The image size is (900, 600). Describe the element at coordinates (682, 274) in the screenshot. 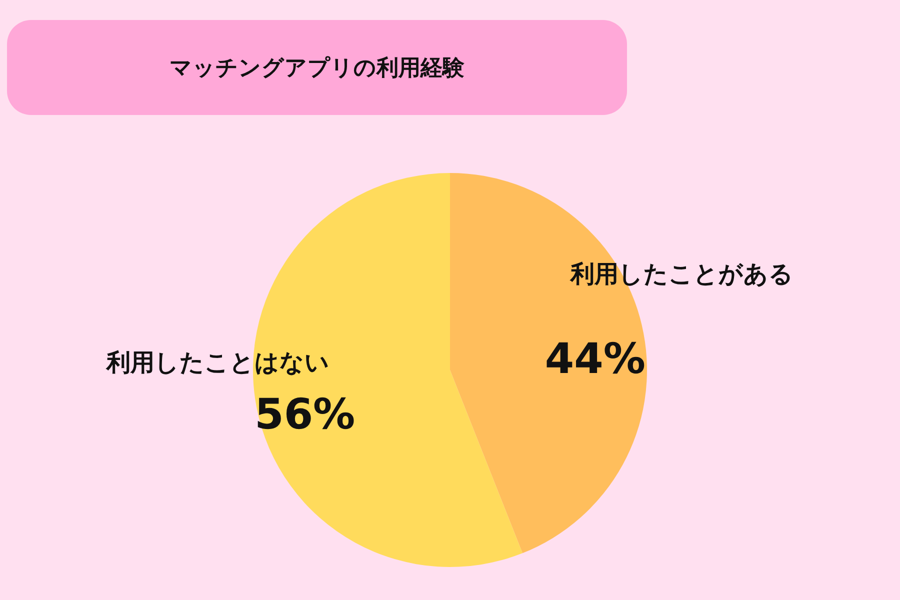

I see `slice-label: 利用したことがある` at that location.